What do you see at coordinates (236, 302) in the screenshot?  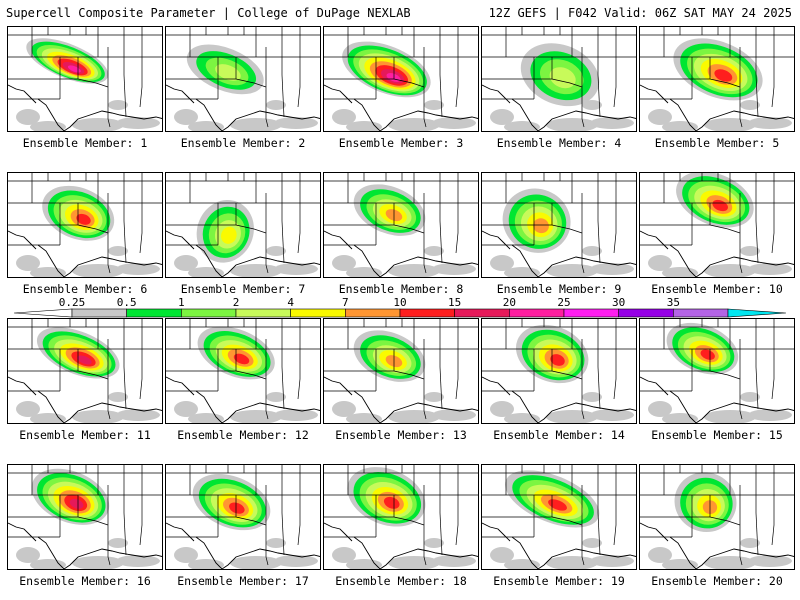 I see `colorbar-tick-label: 2` at bounding box center [236, 302].